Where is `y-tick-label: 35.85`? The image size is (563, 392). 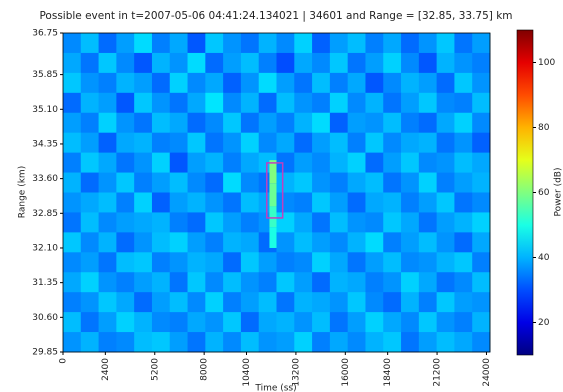
y-tick-label: 35.85 is located at coordinates (45, 75).